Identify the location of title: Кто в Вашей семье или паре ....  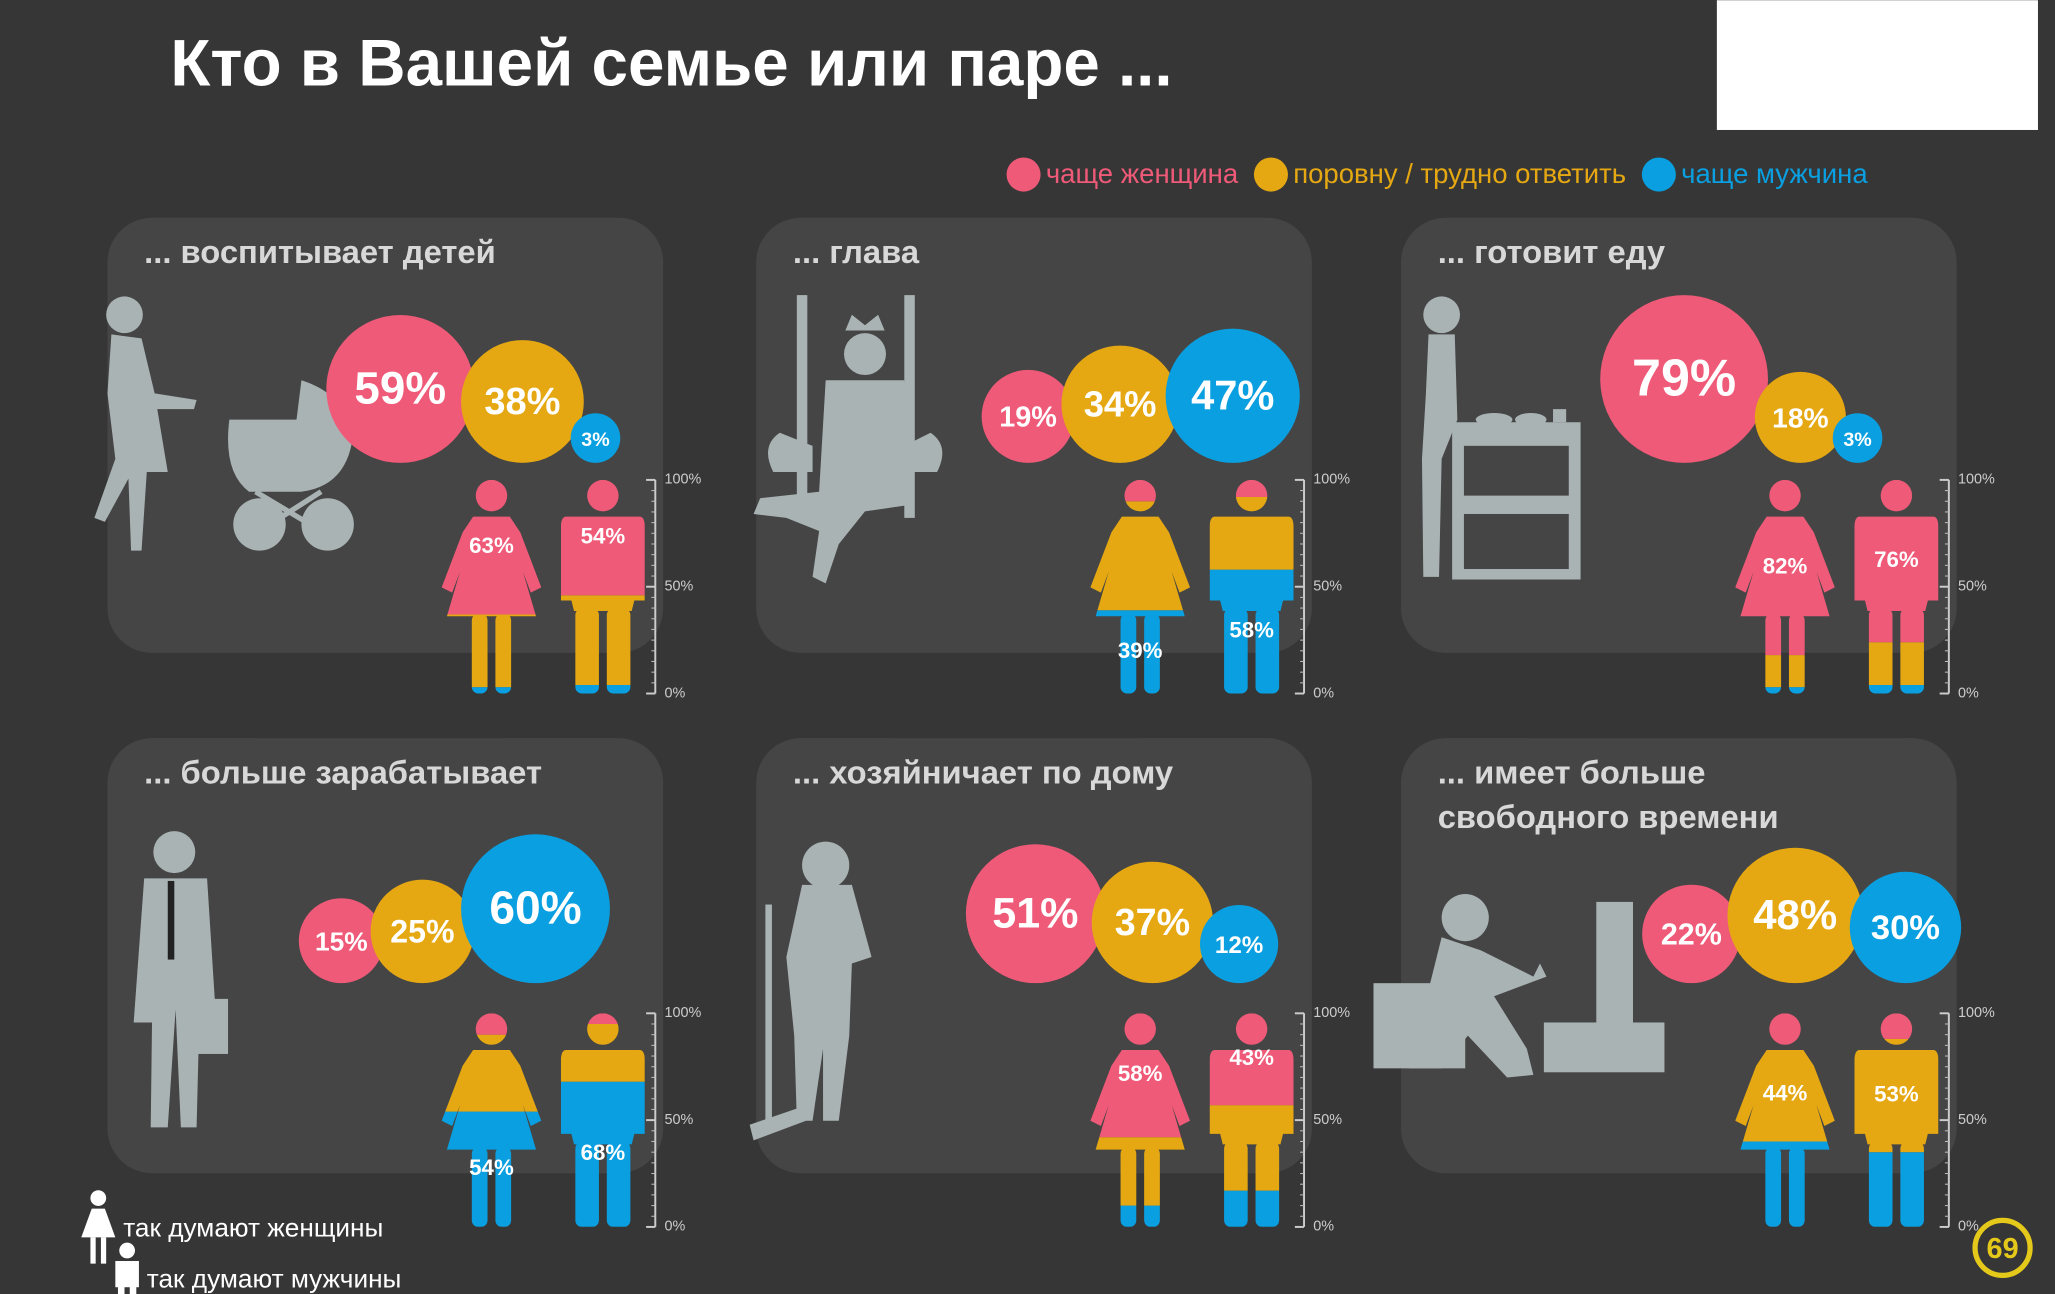
(671, 63).